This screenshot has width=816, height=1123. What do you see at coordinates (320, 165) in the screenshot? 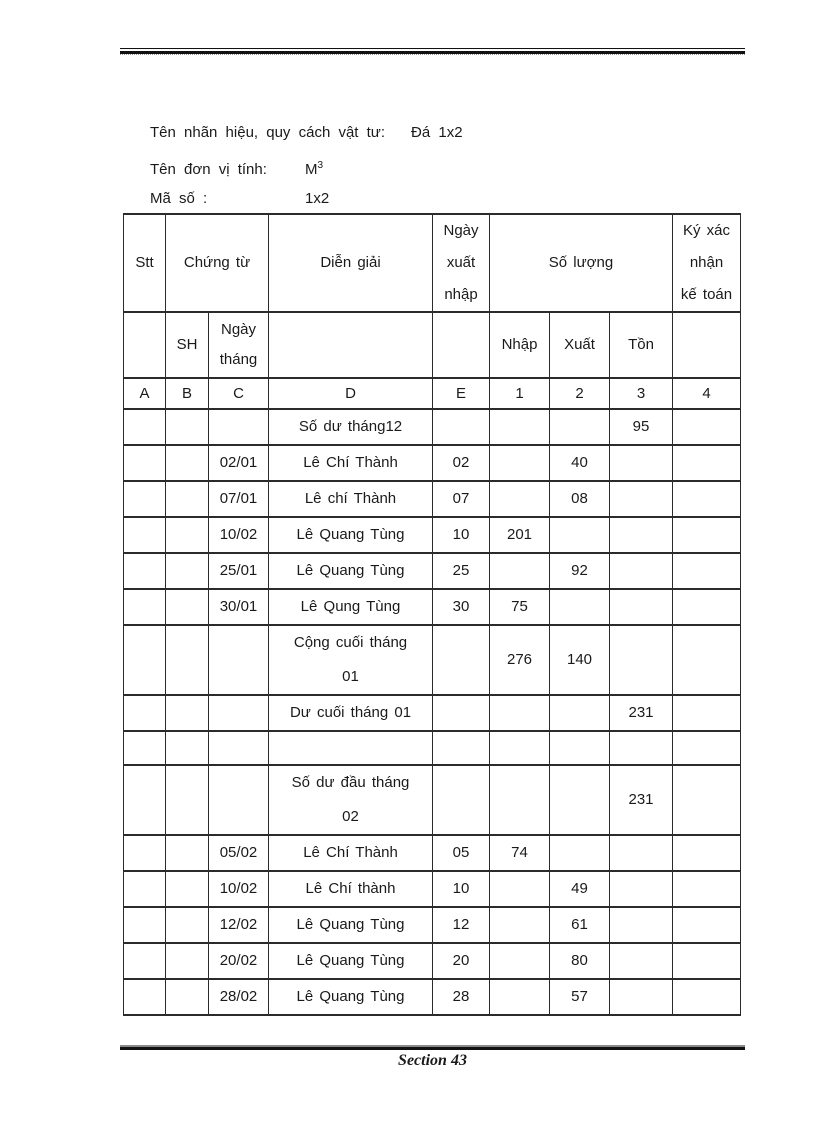
I see `unit-value-exponent: 3` at bounding box center [320, 165].